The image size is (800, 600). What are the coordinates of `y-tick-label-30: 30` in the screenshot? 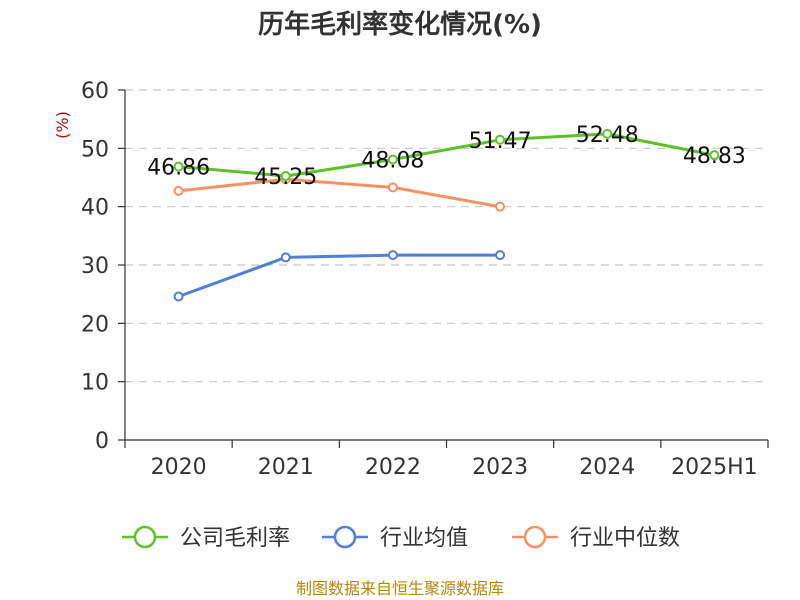 It's located at (95, 266).